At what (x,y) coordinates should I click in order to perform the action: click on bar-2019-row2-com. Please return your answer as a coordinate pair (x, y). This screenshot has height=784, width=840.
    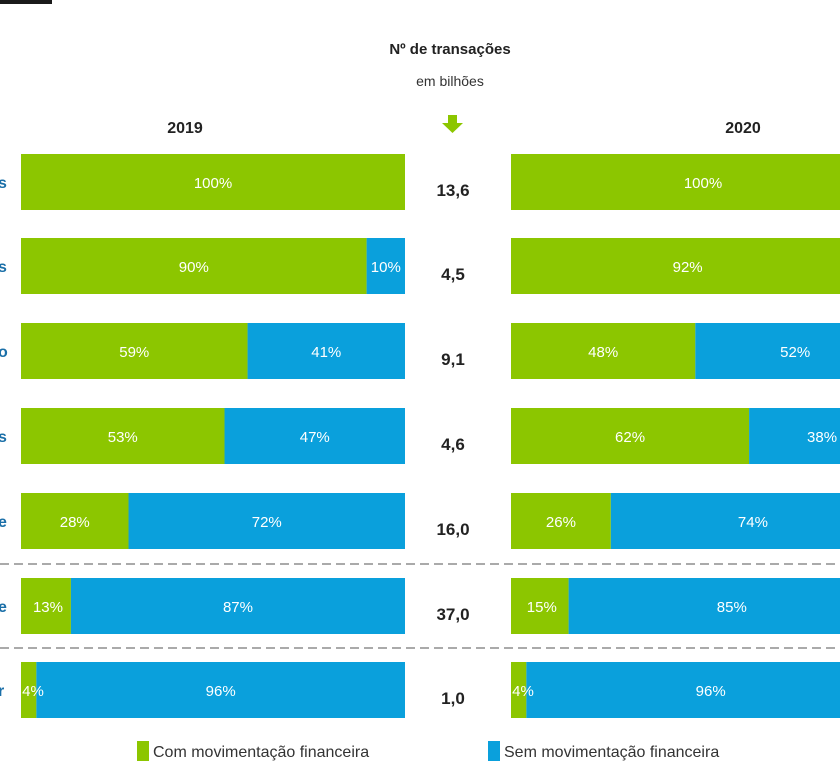
    Looking at the image, I should click on (194, 266).